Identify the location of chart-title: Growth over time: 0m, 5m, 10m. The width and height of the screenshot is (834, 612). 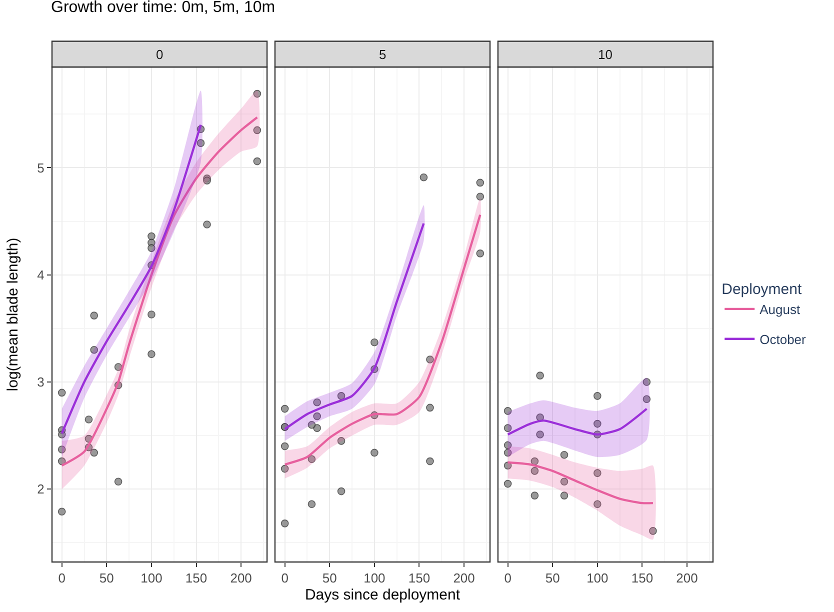
(163, 8).